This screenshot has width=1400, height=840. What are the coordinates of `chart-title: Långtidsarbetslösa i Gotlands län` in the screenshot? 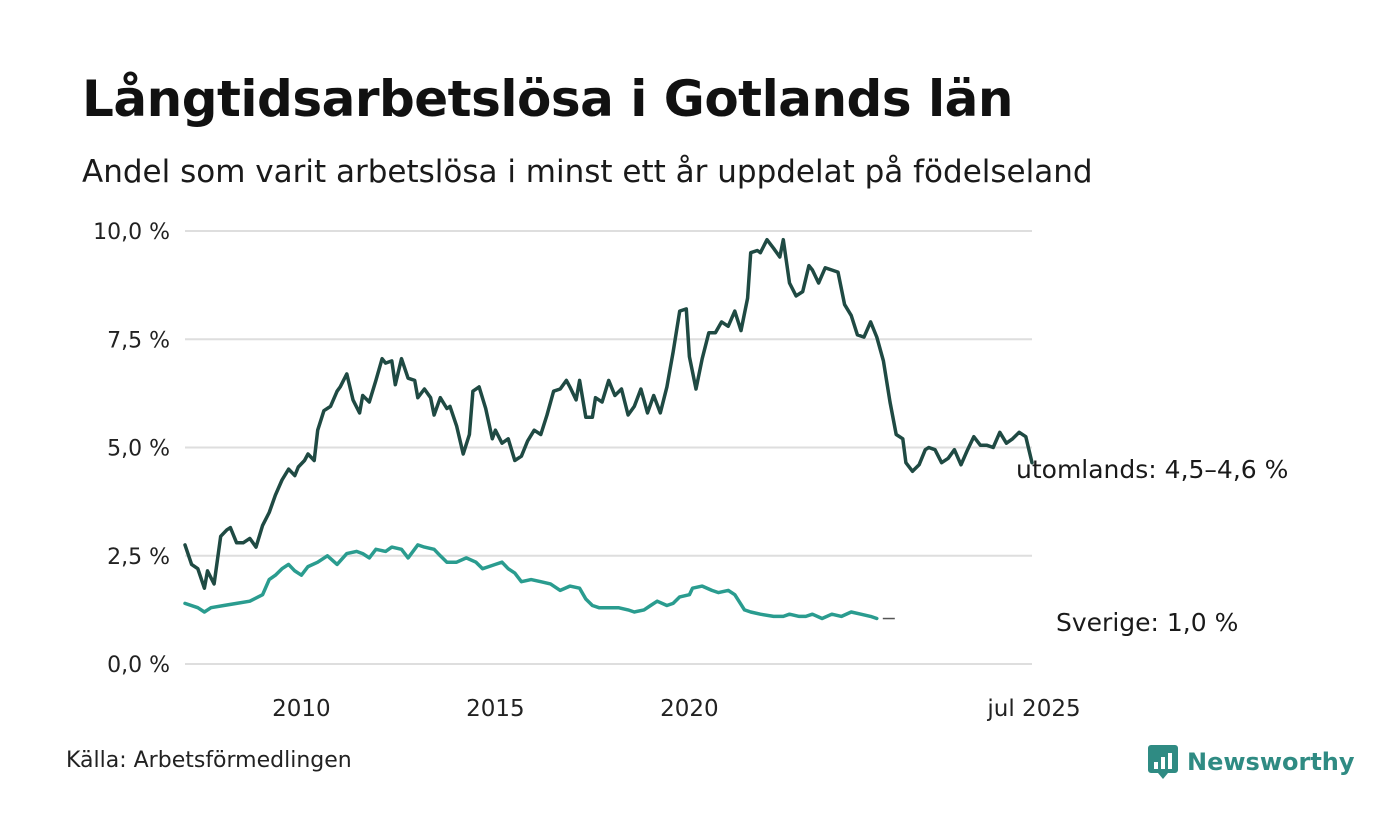 It's located at (548, 99).